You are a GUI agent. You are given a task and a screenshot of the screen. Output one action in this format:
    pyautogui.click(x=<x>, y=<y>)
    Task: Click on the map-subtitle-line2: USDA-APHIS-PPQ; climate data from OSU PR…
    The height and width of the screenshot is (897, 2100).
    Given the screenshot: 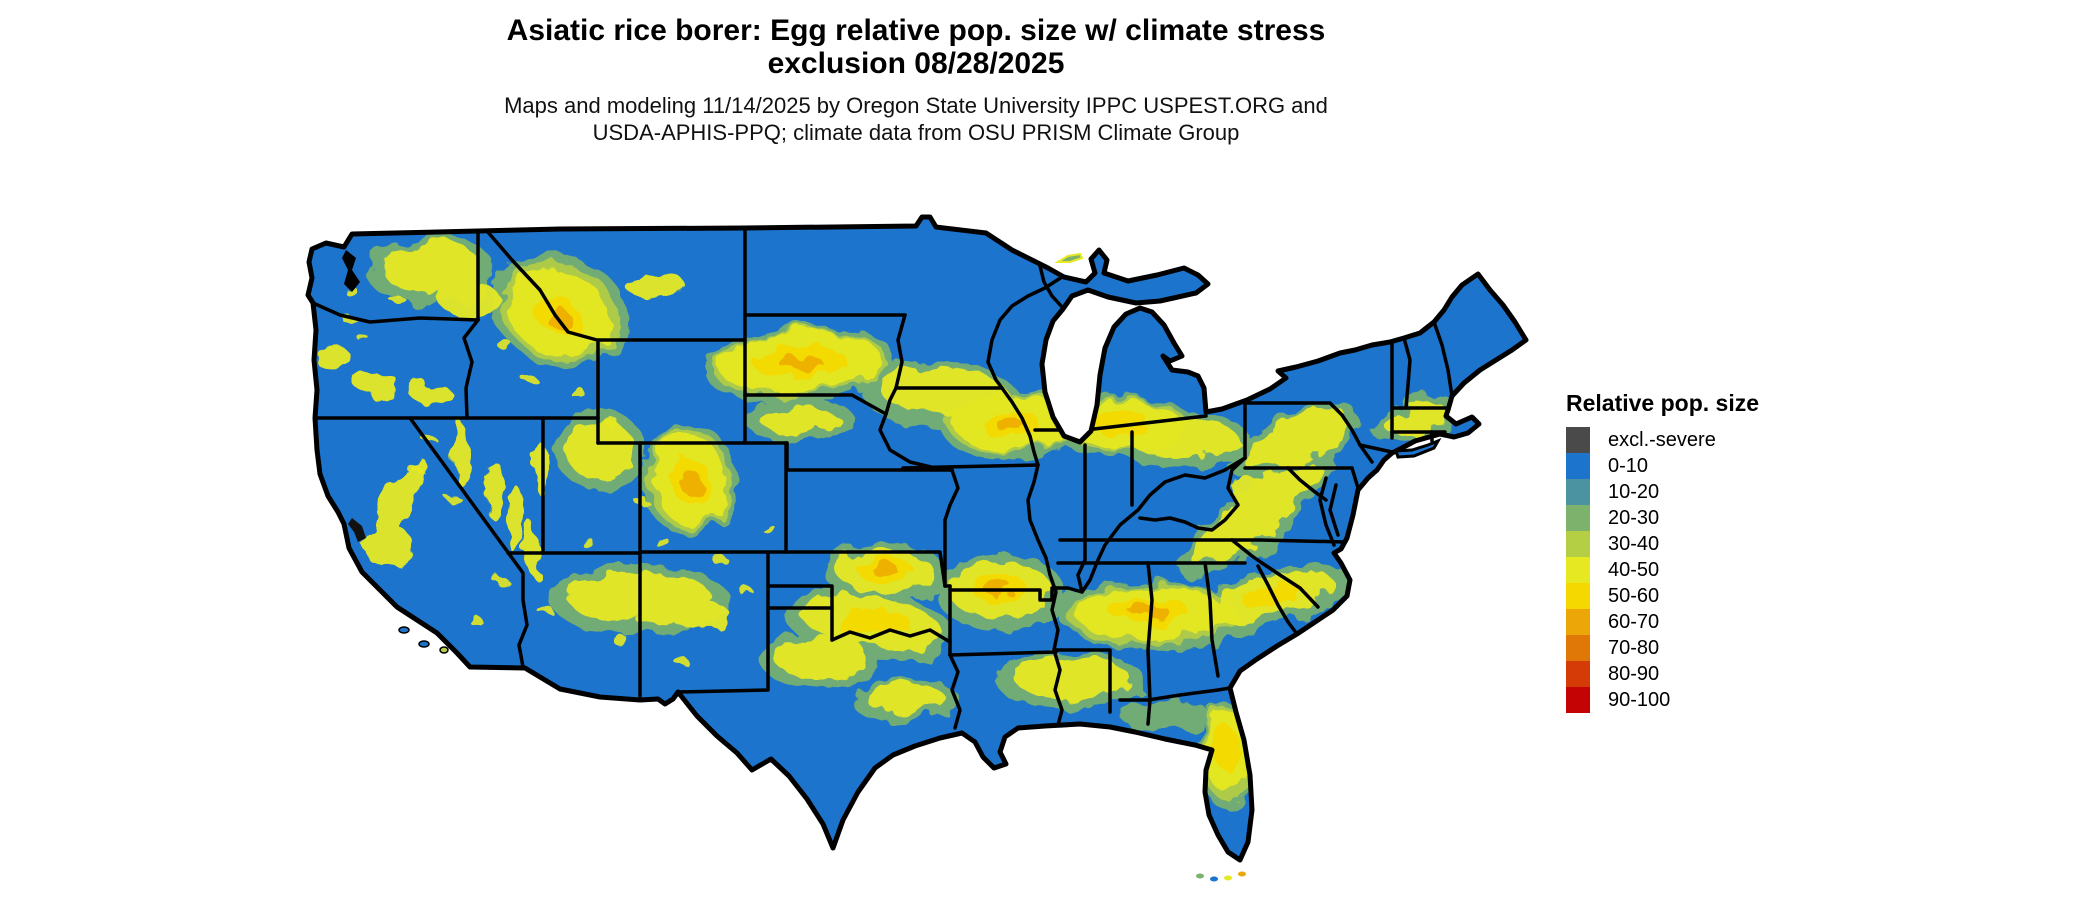 What is the action you would take?
    pyautogui.click(x=916, y=132)
    